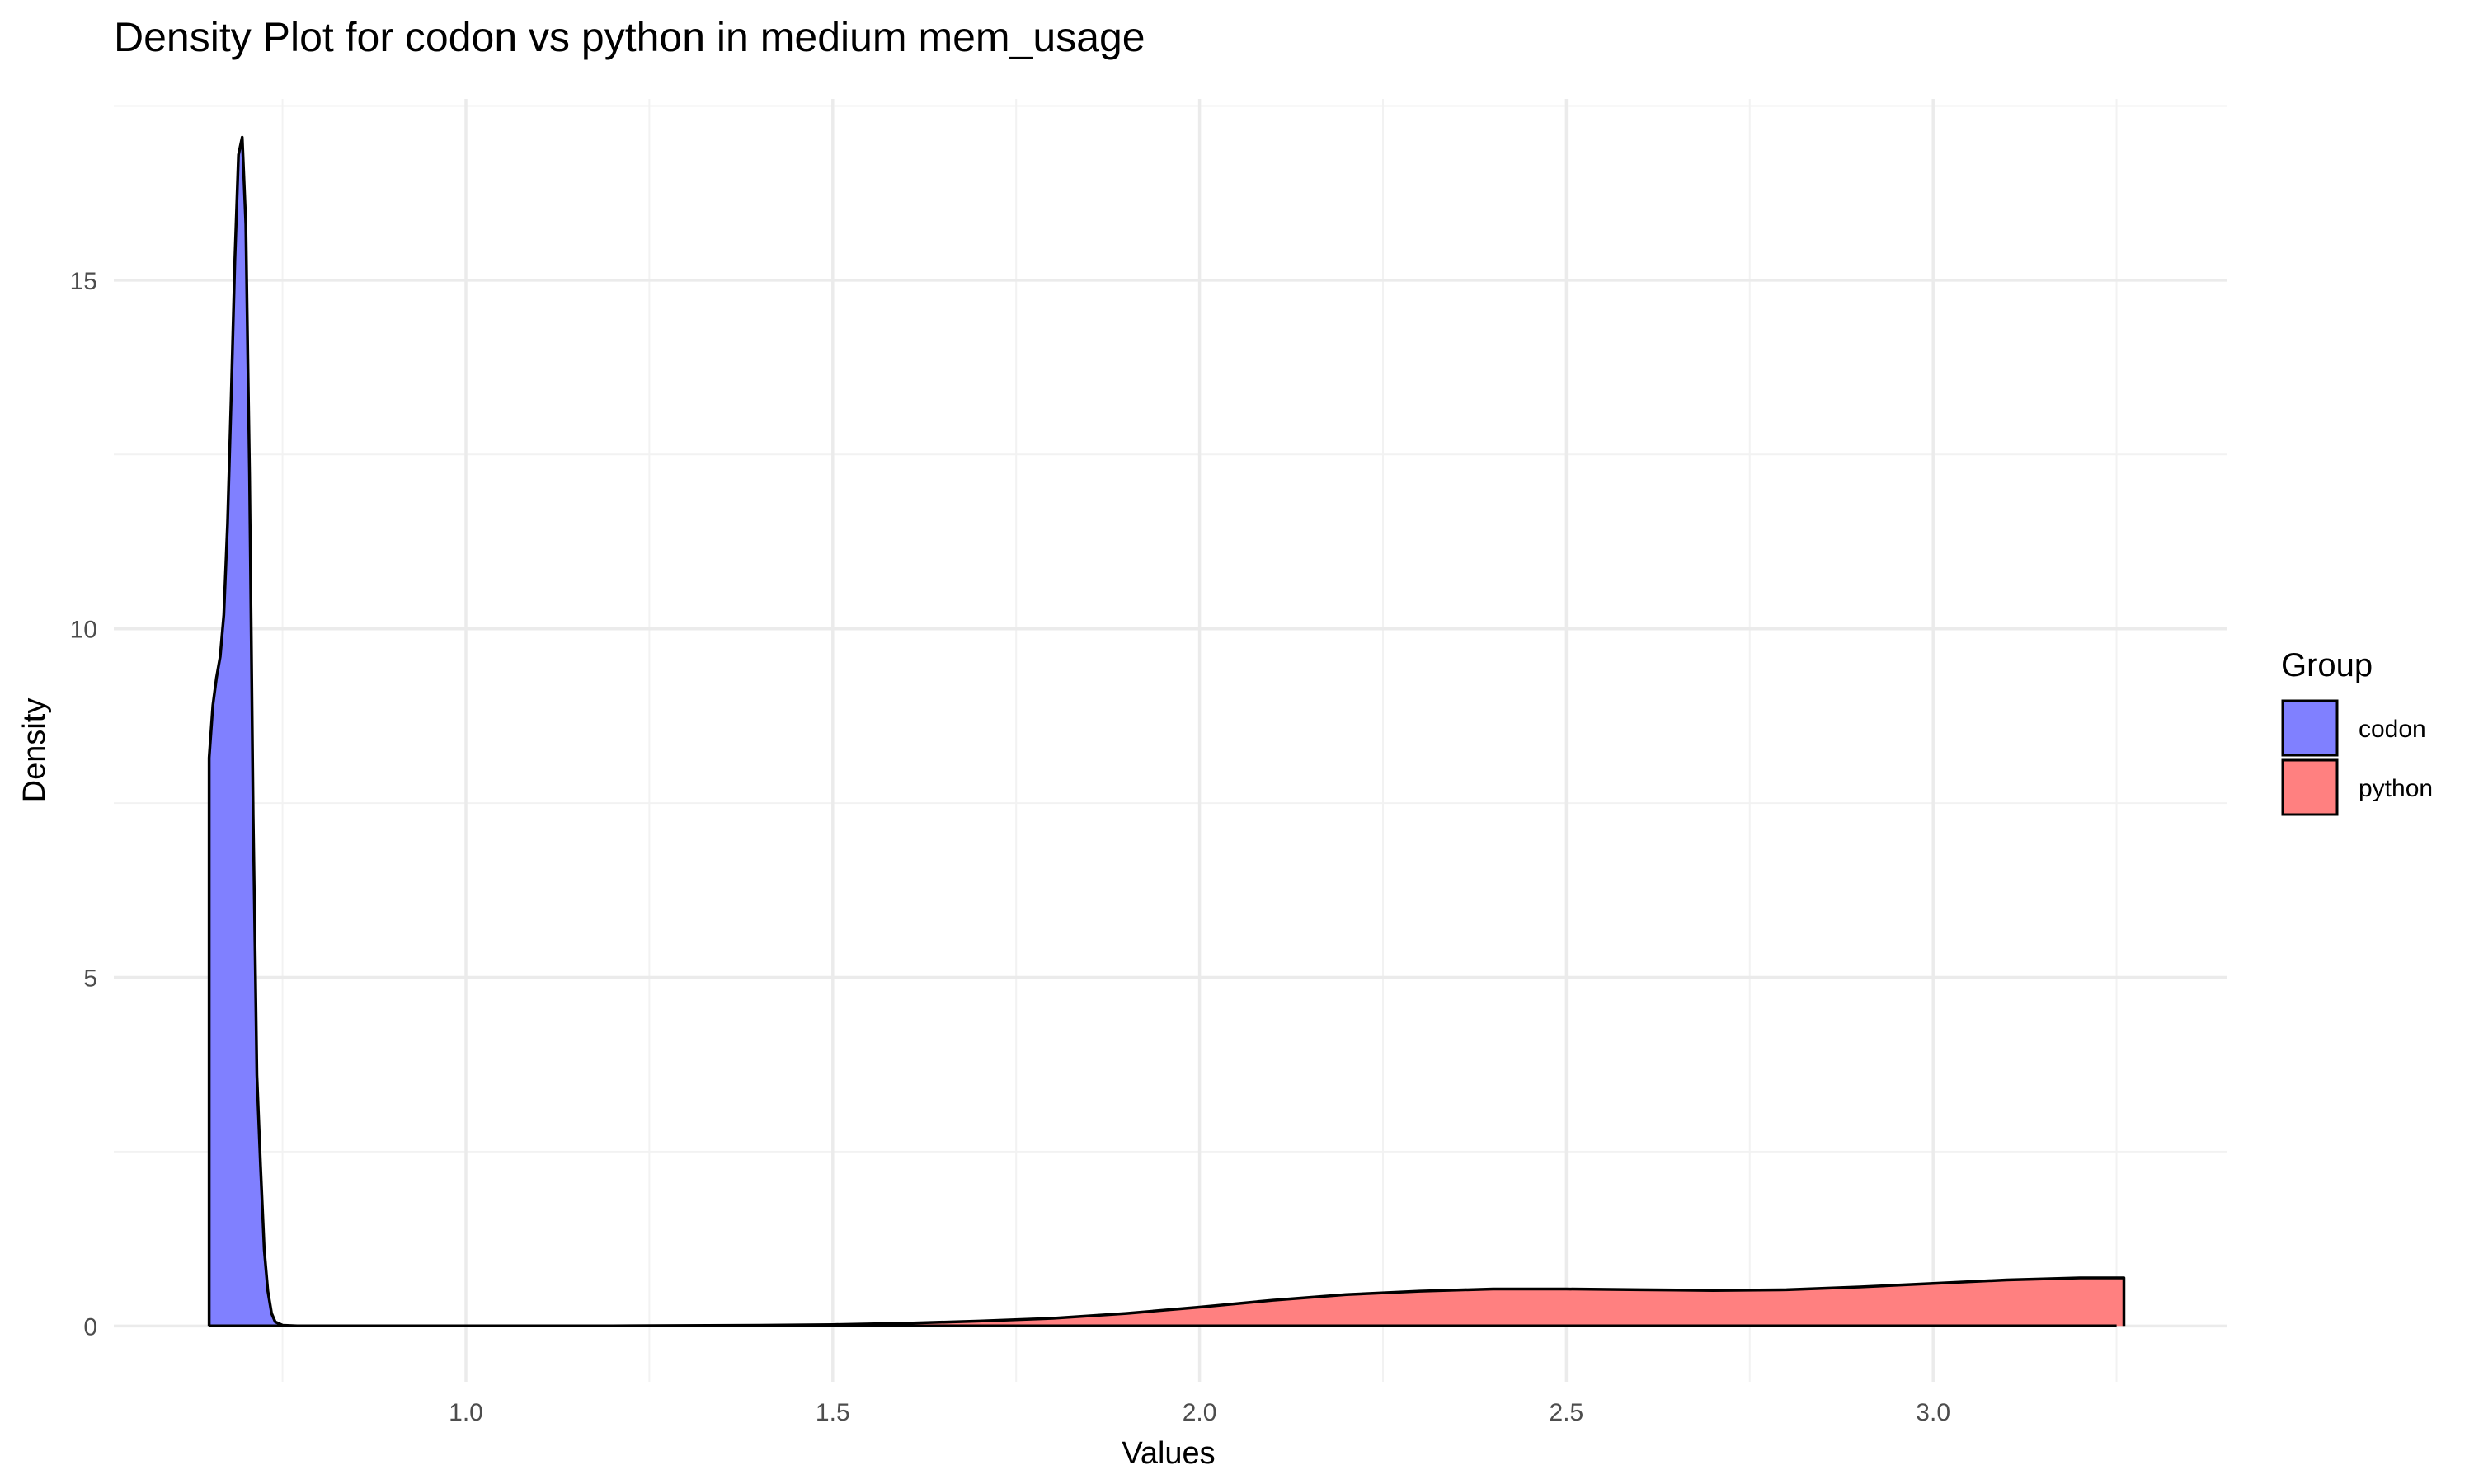  I want to click on legend: Group codon python, so click(2357, 731).